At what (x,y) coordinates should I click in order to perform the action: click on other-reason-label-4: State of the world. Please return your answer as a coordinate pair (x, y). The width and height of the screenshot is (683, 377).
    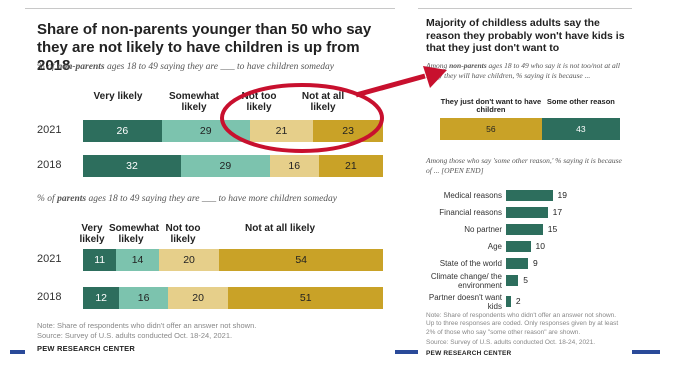
    Looking at the image, I should click on (470, 263).